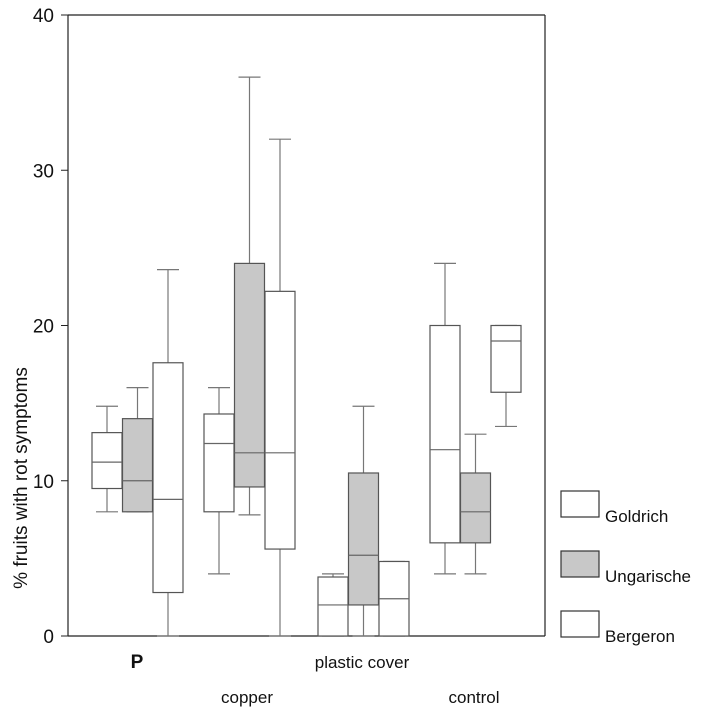 This screenshot has height=709, width=725. Describe the element at coordinates (43, 482) in the screenshot. I see `y-tick-label: 10` at that location.